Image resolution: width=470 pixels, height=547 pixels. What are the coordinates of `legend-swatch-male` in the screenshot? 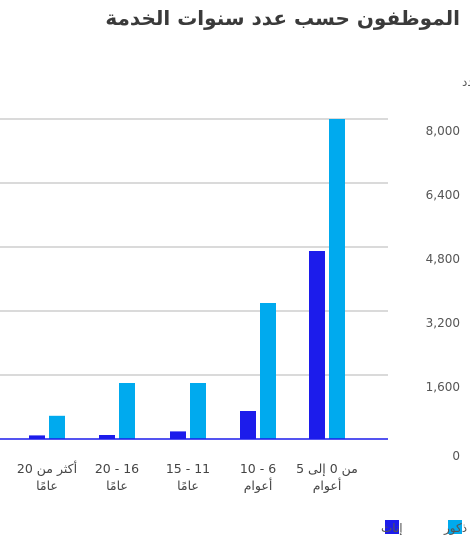 It's located at (455, 527).